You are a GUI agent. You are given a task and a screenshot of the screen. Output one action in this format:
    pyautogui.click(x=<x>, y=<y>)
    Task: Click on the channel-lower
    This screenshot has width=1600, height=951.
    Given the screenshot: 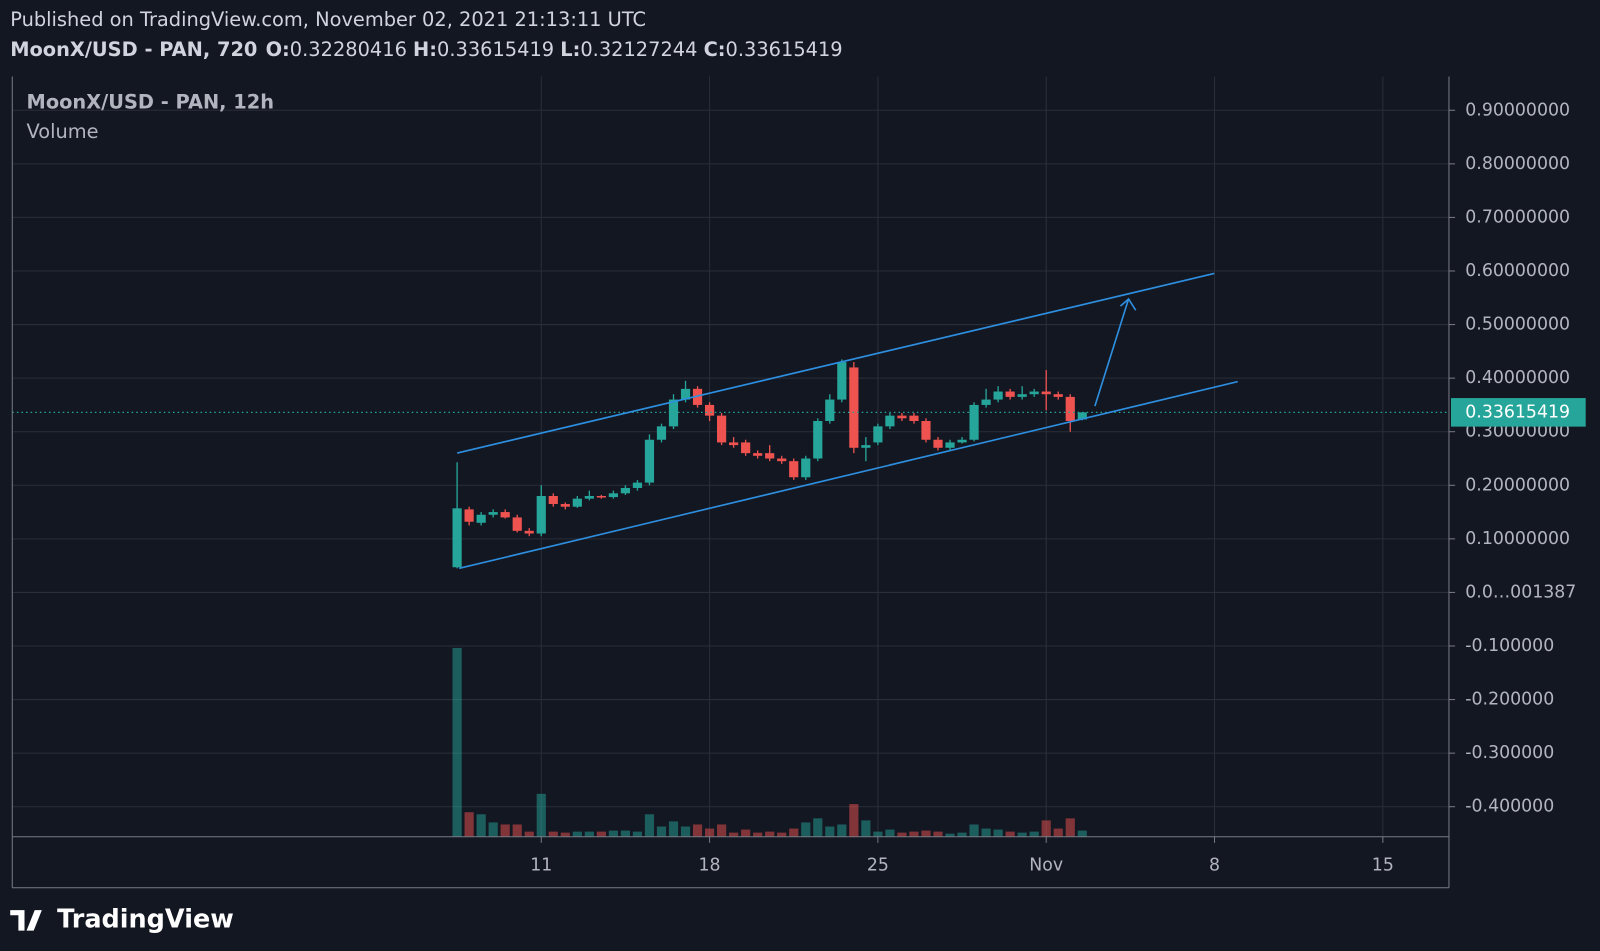 What is the action you would take?
    pyautogui.click(x=848, y=475)
    